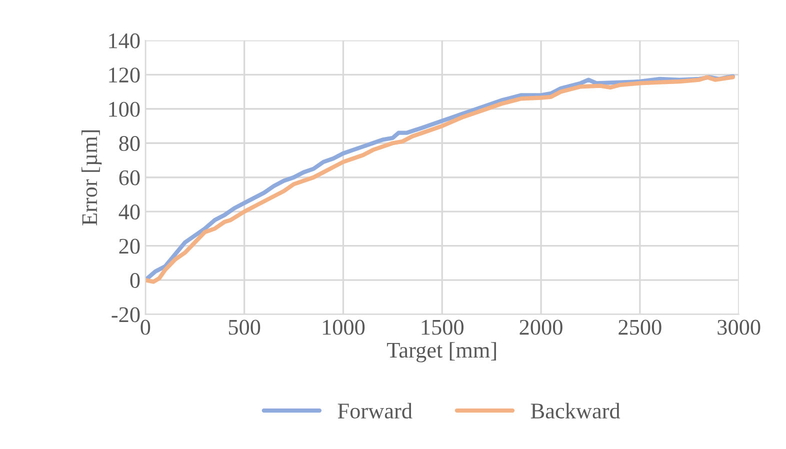 The width and height of the screenshot is (786, 449). What do you see at coordinates (92, 178) in the screenshot?
I see `y-axis-title: Error [µm]` at bounding box center [92, 178].